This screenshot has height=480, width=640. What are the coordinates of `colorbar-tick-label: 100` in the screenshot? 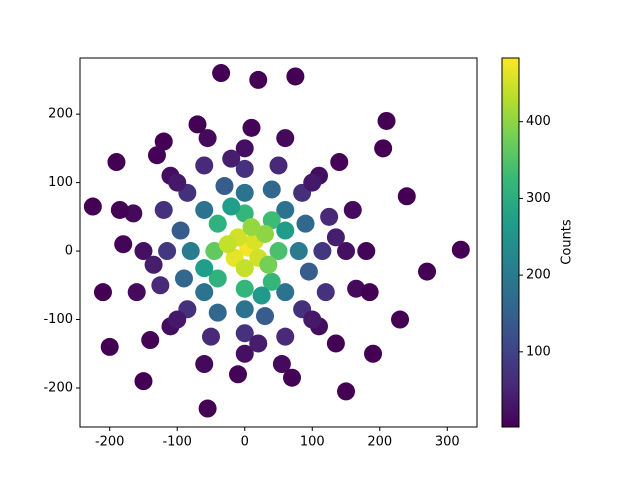 It's located at (538, 351).